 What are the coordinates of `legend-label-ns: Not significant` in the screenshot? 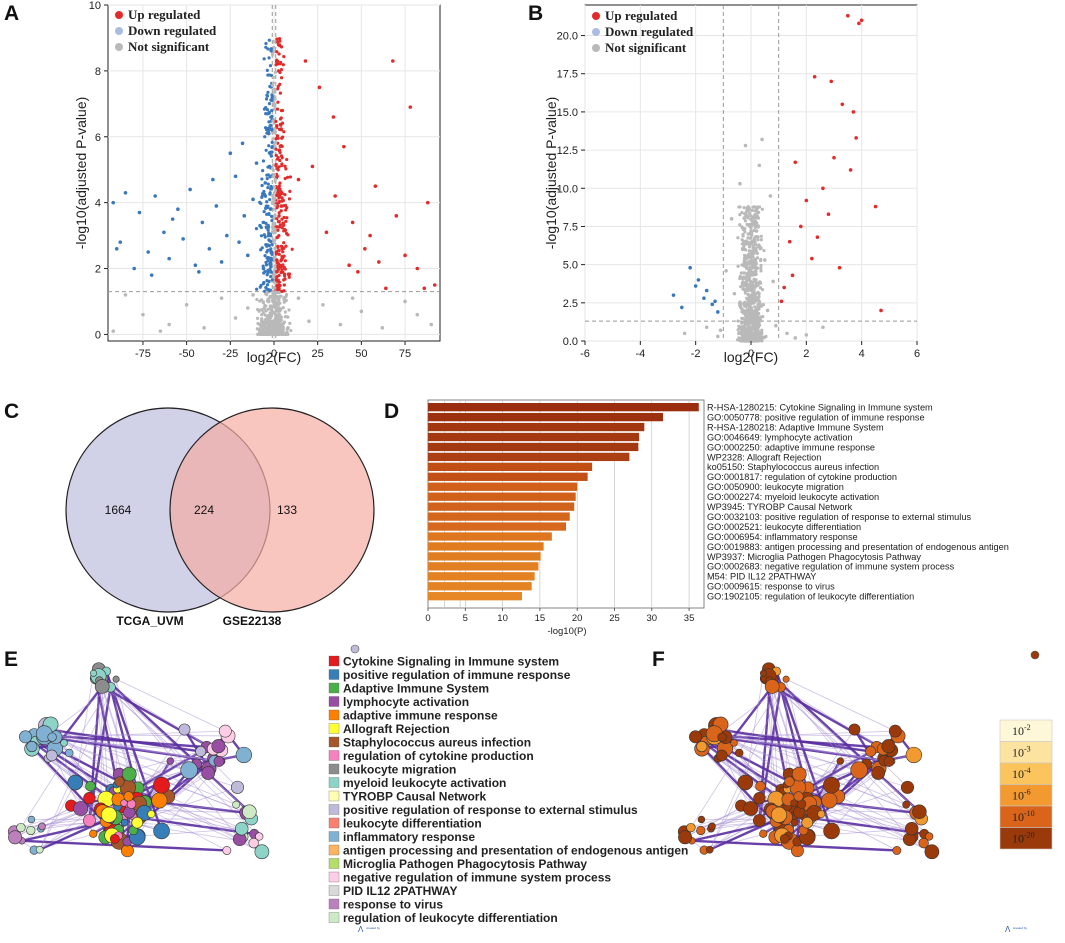 It's located at (646, 47).